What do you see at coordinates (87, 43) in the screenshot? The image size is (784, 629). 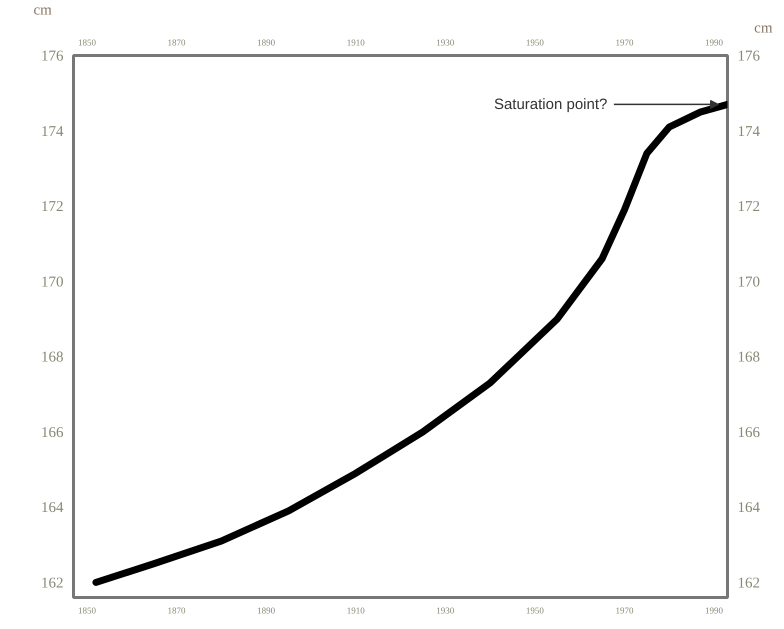 I see `x2-tick-label: 1850` at bounding box center [87, 43].